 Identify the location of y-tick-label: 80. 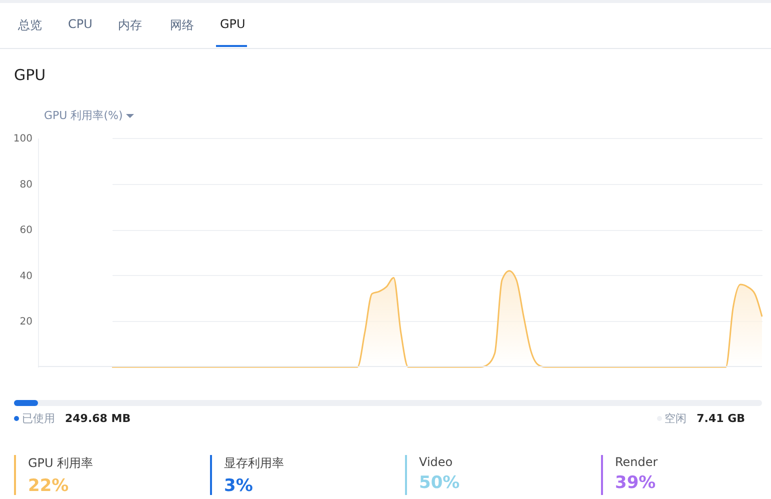
(26, 184).